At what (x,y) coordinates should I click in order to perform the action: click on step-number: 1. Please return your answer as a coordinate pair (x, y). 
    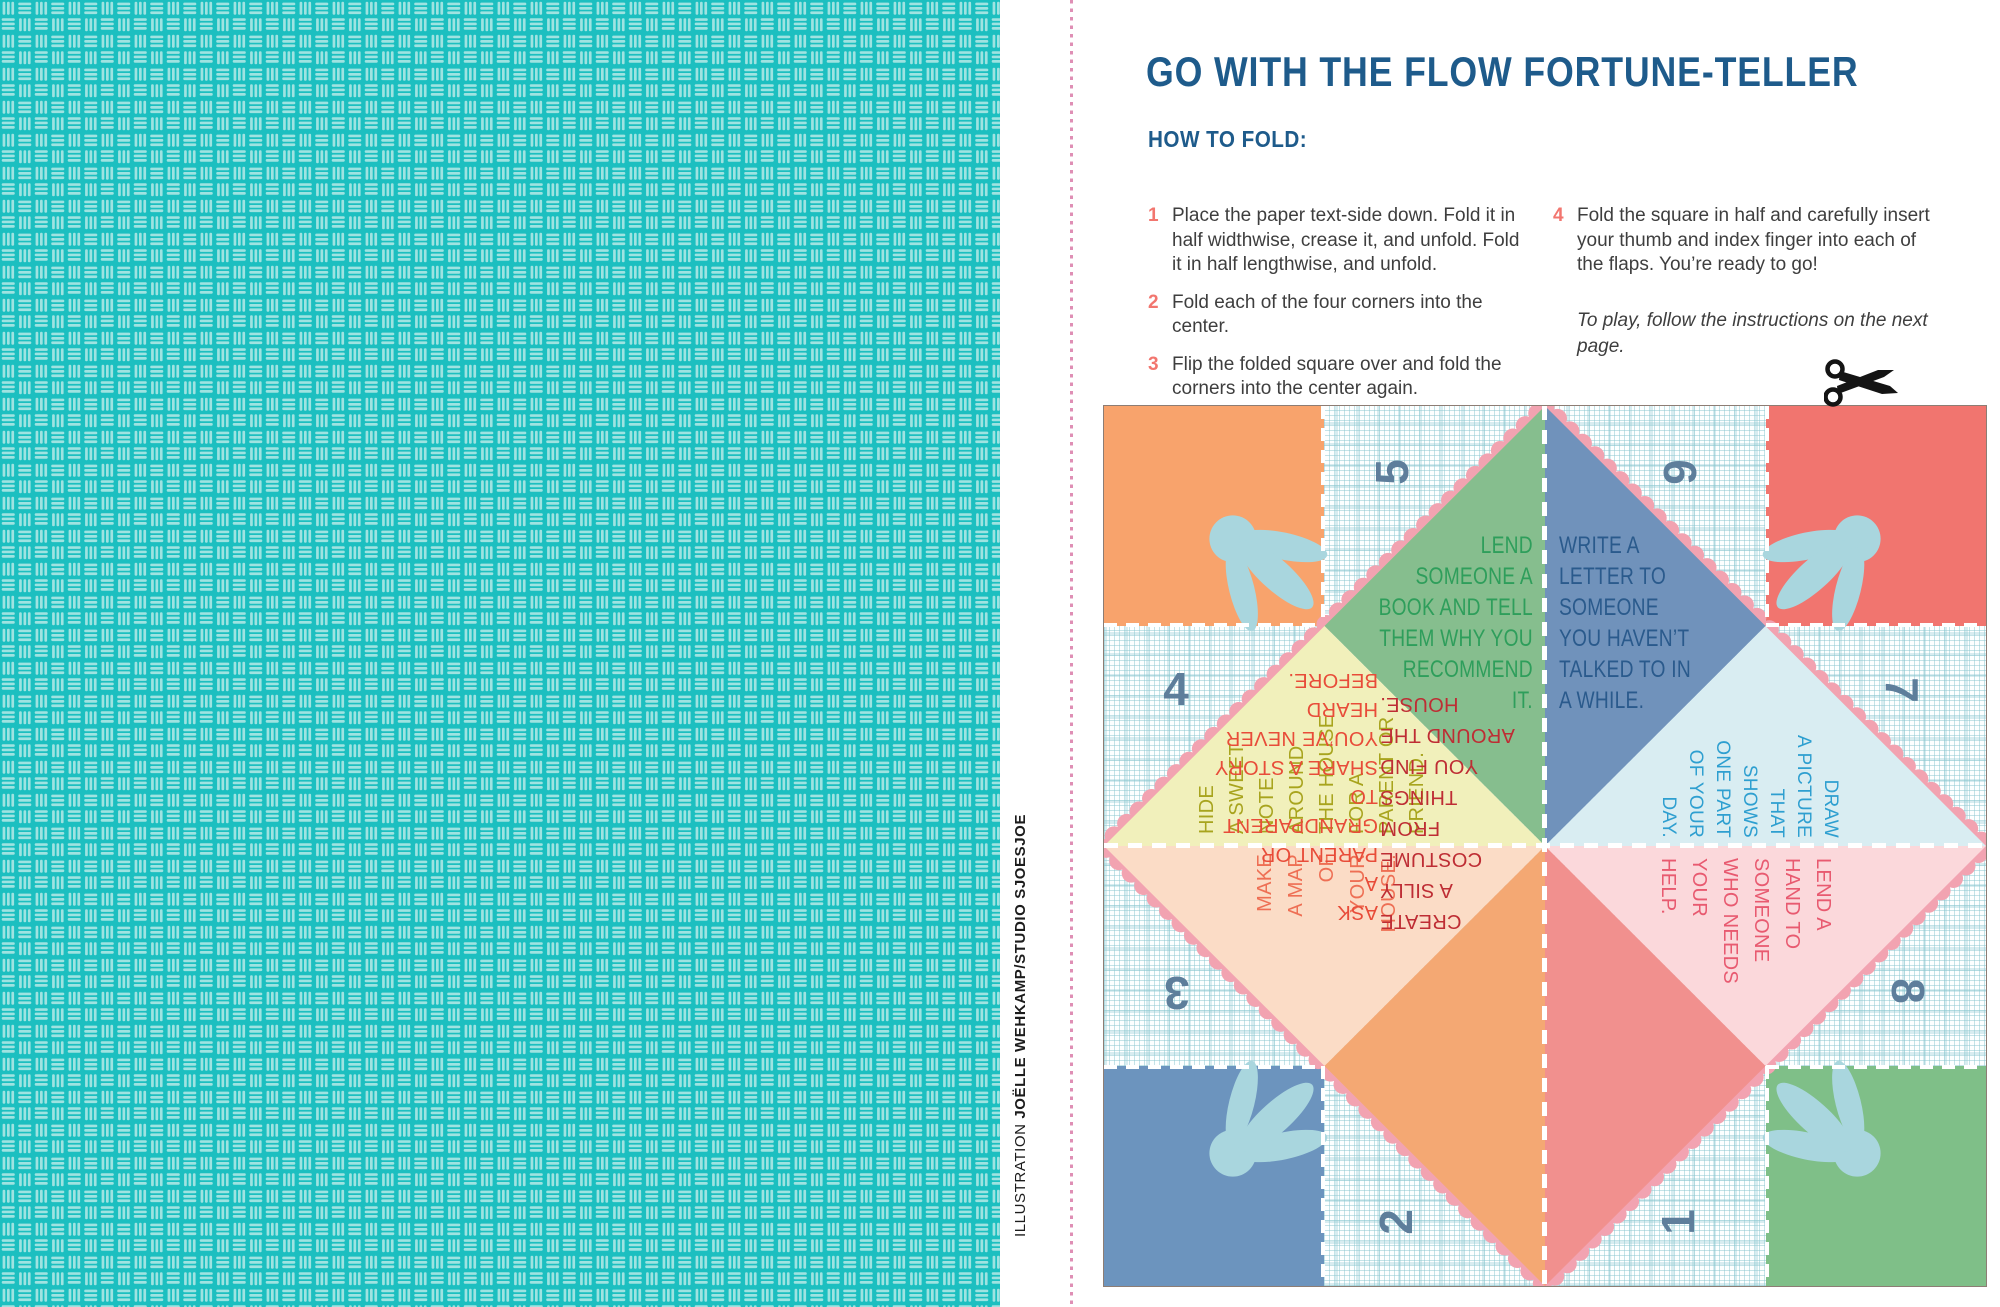
    Looking at the image, I should click on (1153, 215).